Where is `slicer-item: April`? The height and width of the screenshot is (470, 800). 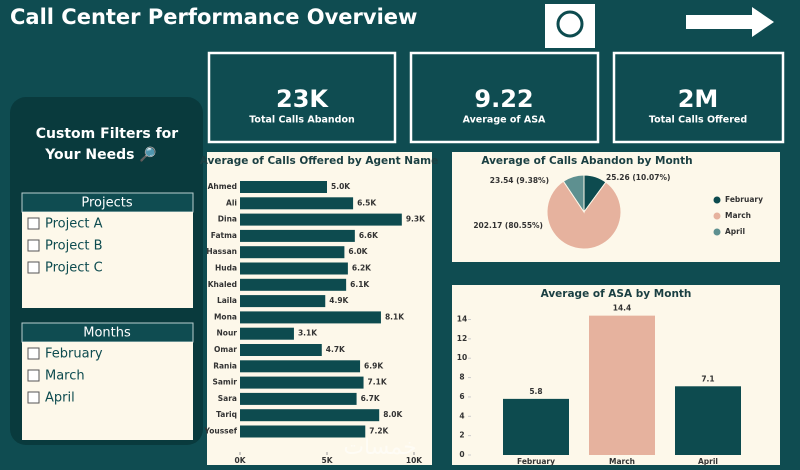
slicer-item: April is located at coordinates (60, 398).